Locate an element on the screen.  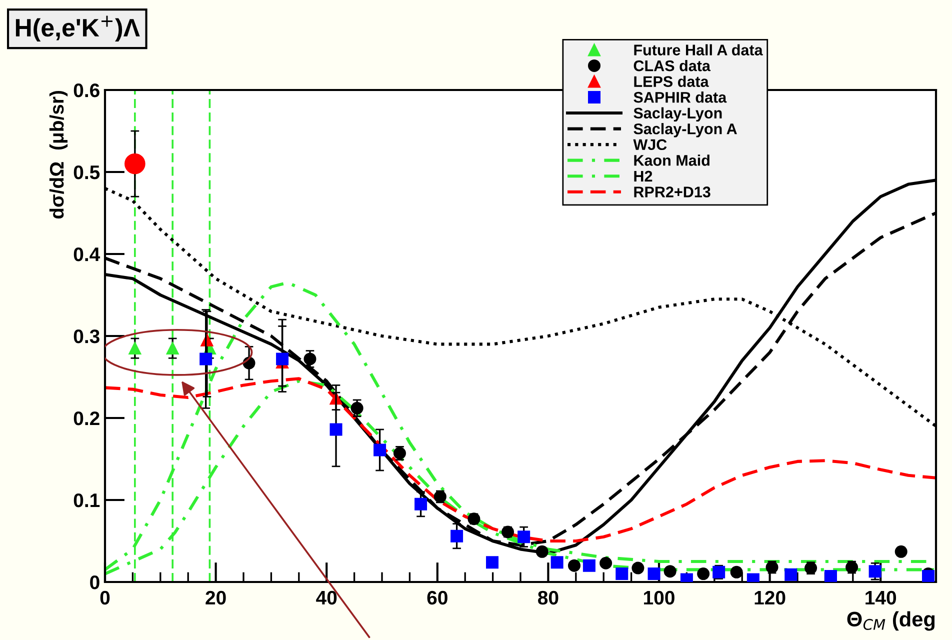
y-axis-title: dσ/dΩ (μb/sr) is located at coordinates (58, 154).